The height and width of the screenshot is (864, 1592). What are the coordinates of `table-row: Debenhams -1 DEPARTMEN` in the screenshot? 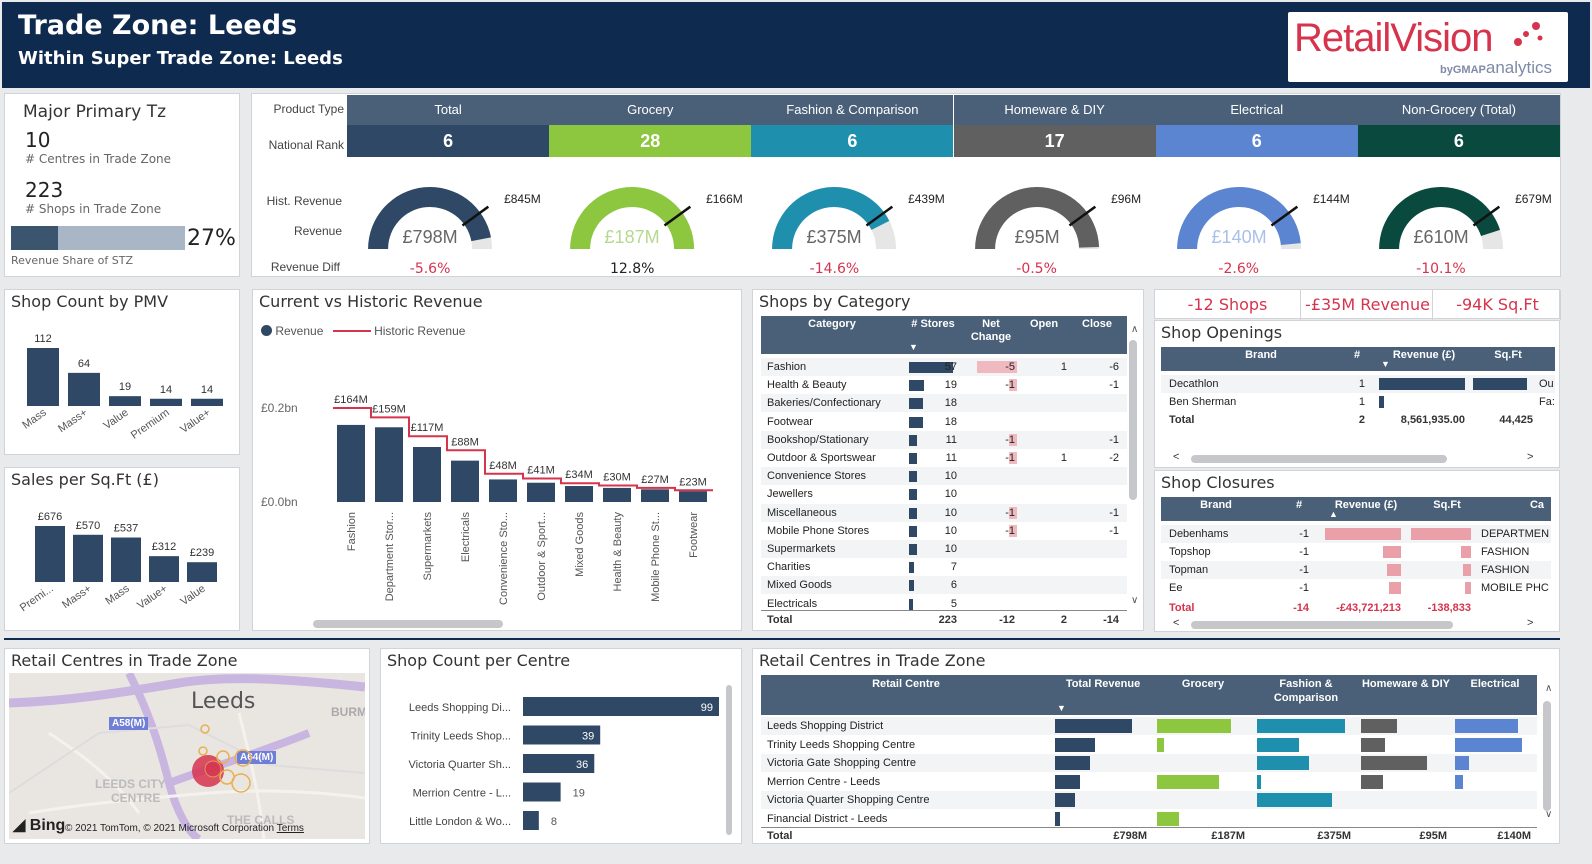 It's located at (1356, 534).